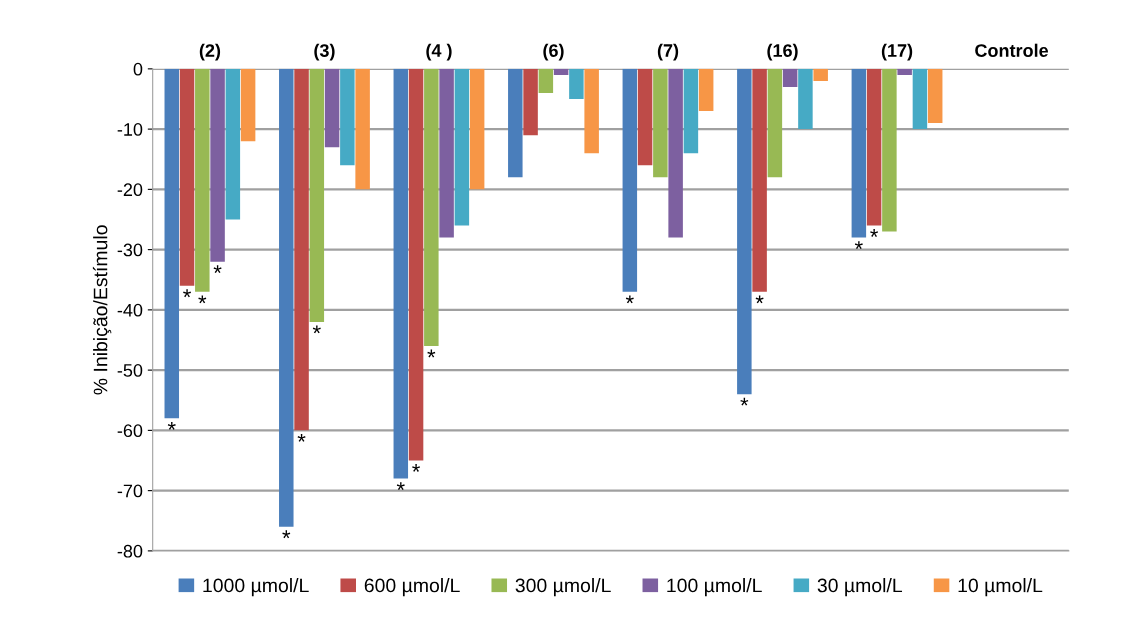 The height and width of the screenshot is (626, 1131). Describe the element at coordinates (1000, 587) in the screenshot. I see `legend-label: 10 µmol/L` at that location.